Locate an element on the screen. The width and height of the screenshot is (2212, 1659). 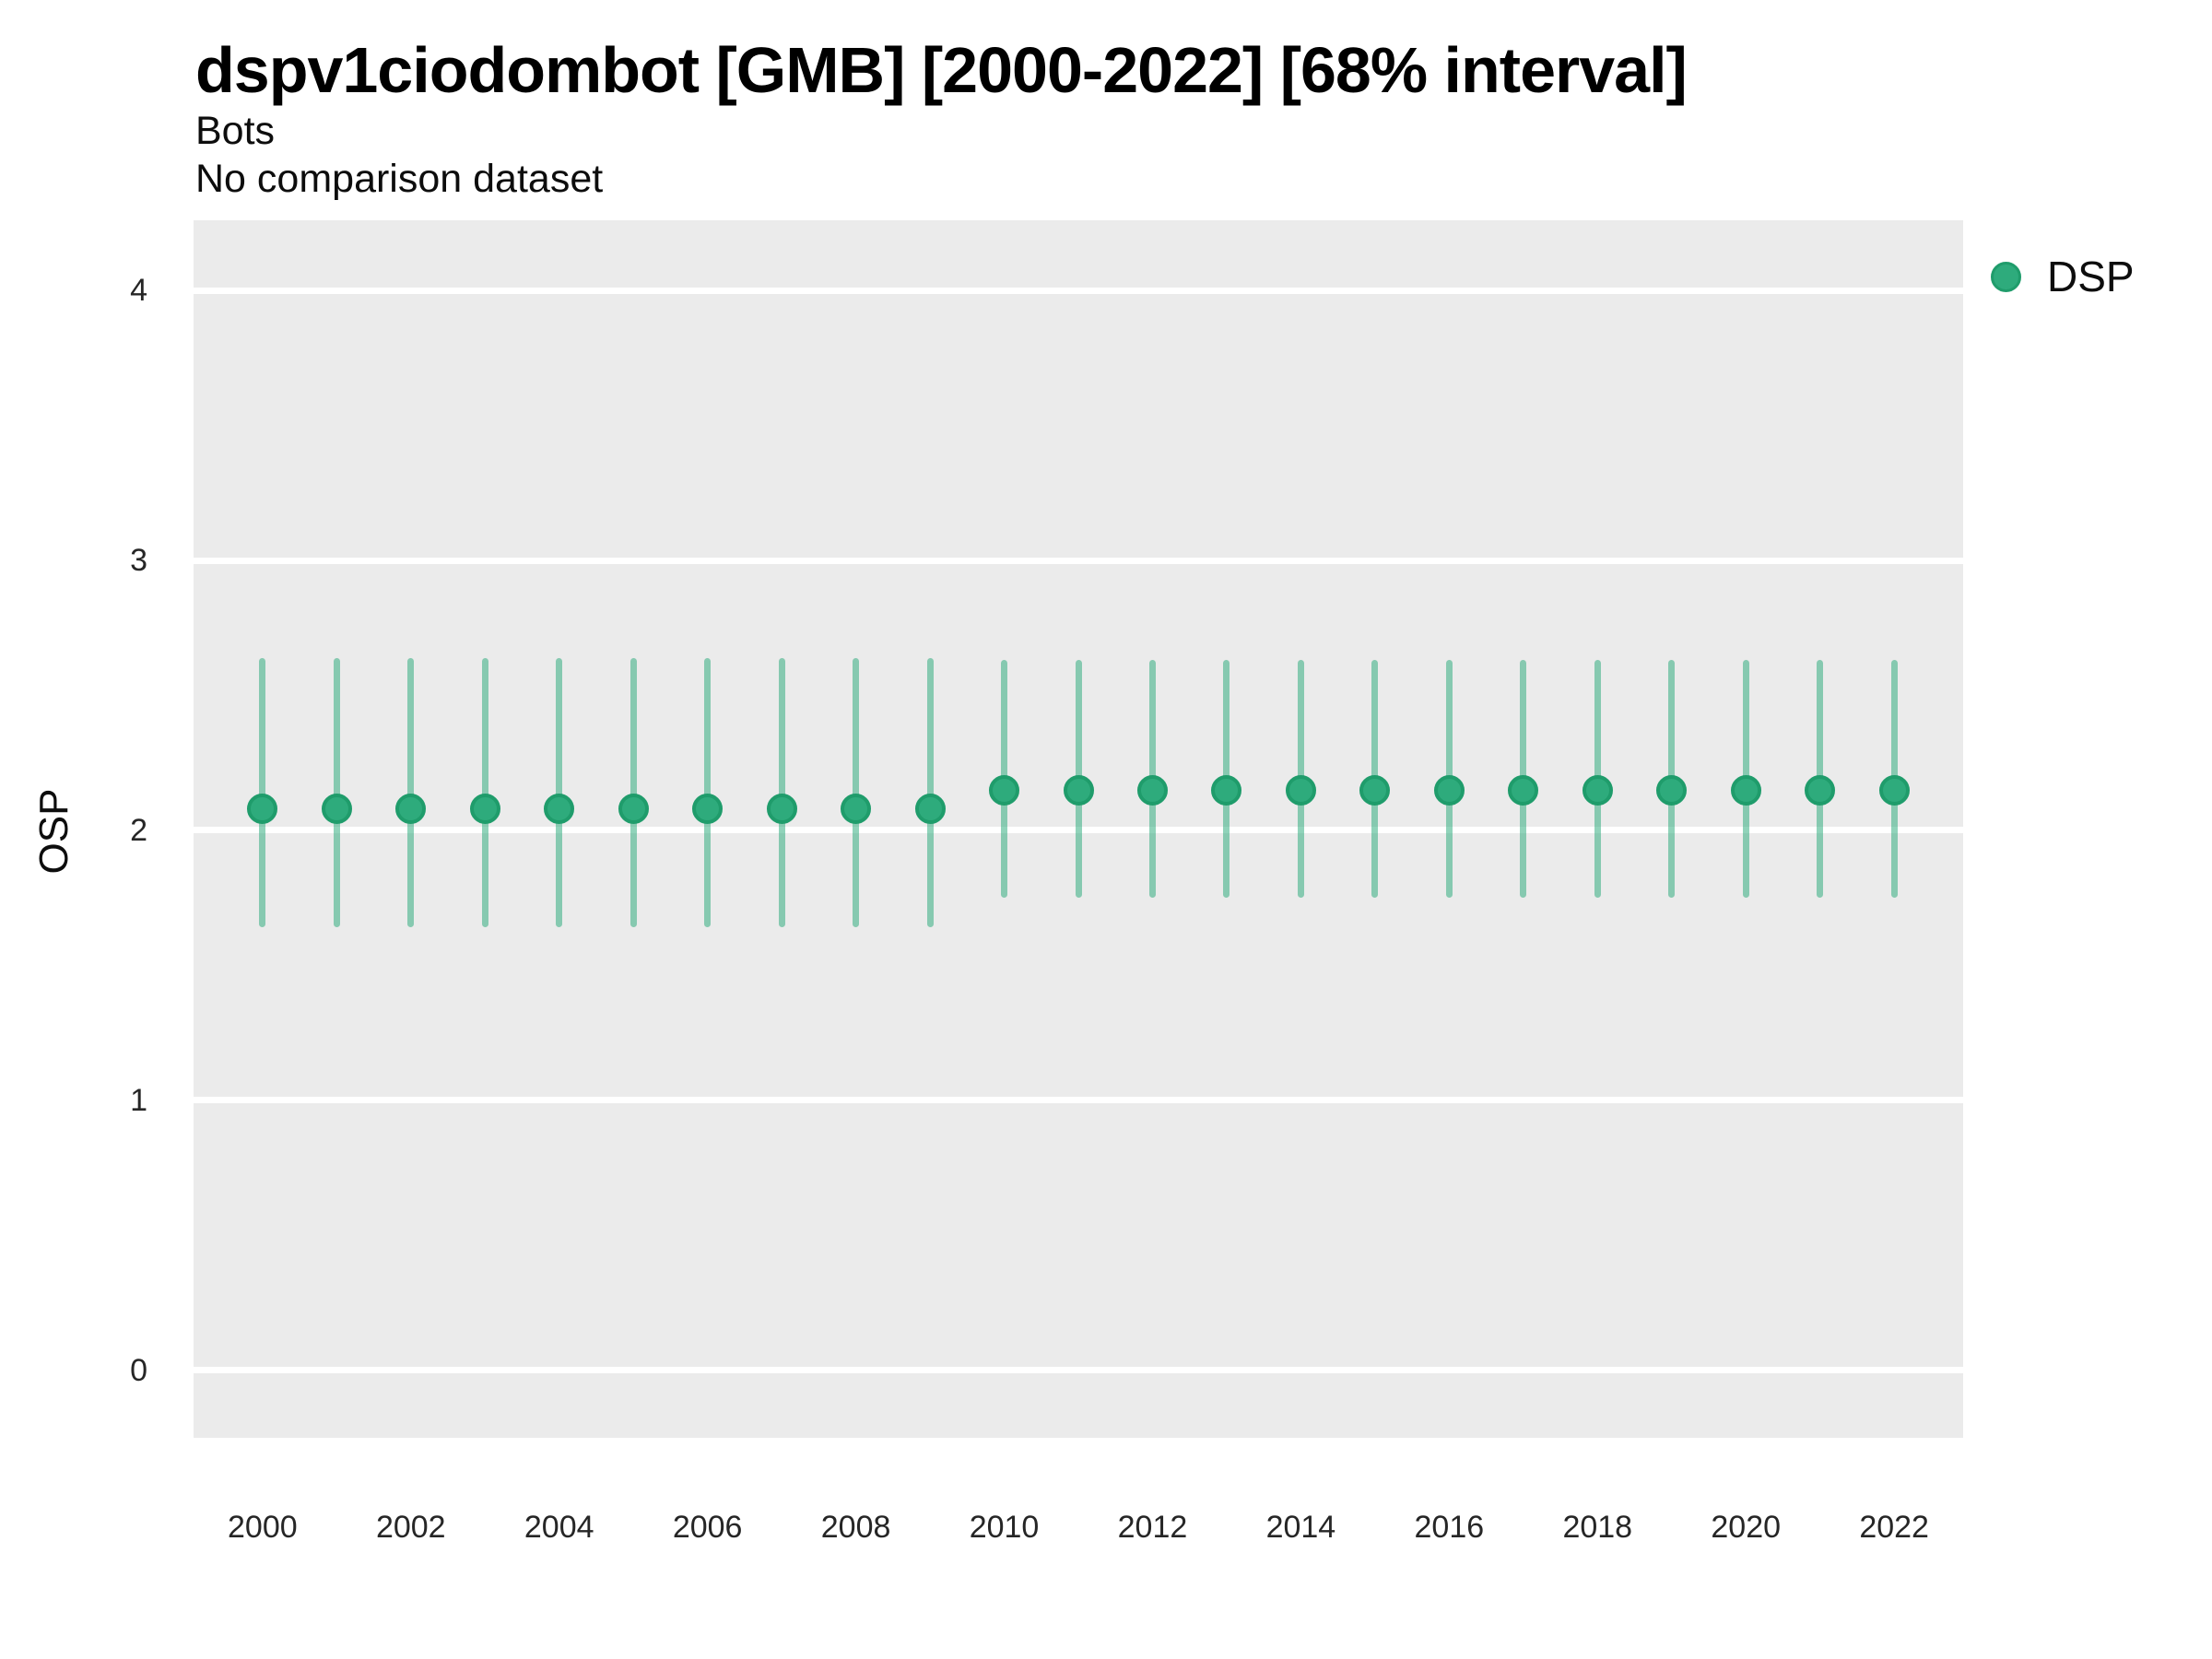
y-tick-label-4: 4 is located at coordinates (138, 291).